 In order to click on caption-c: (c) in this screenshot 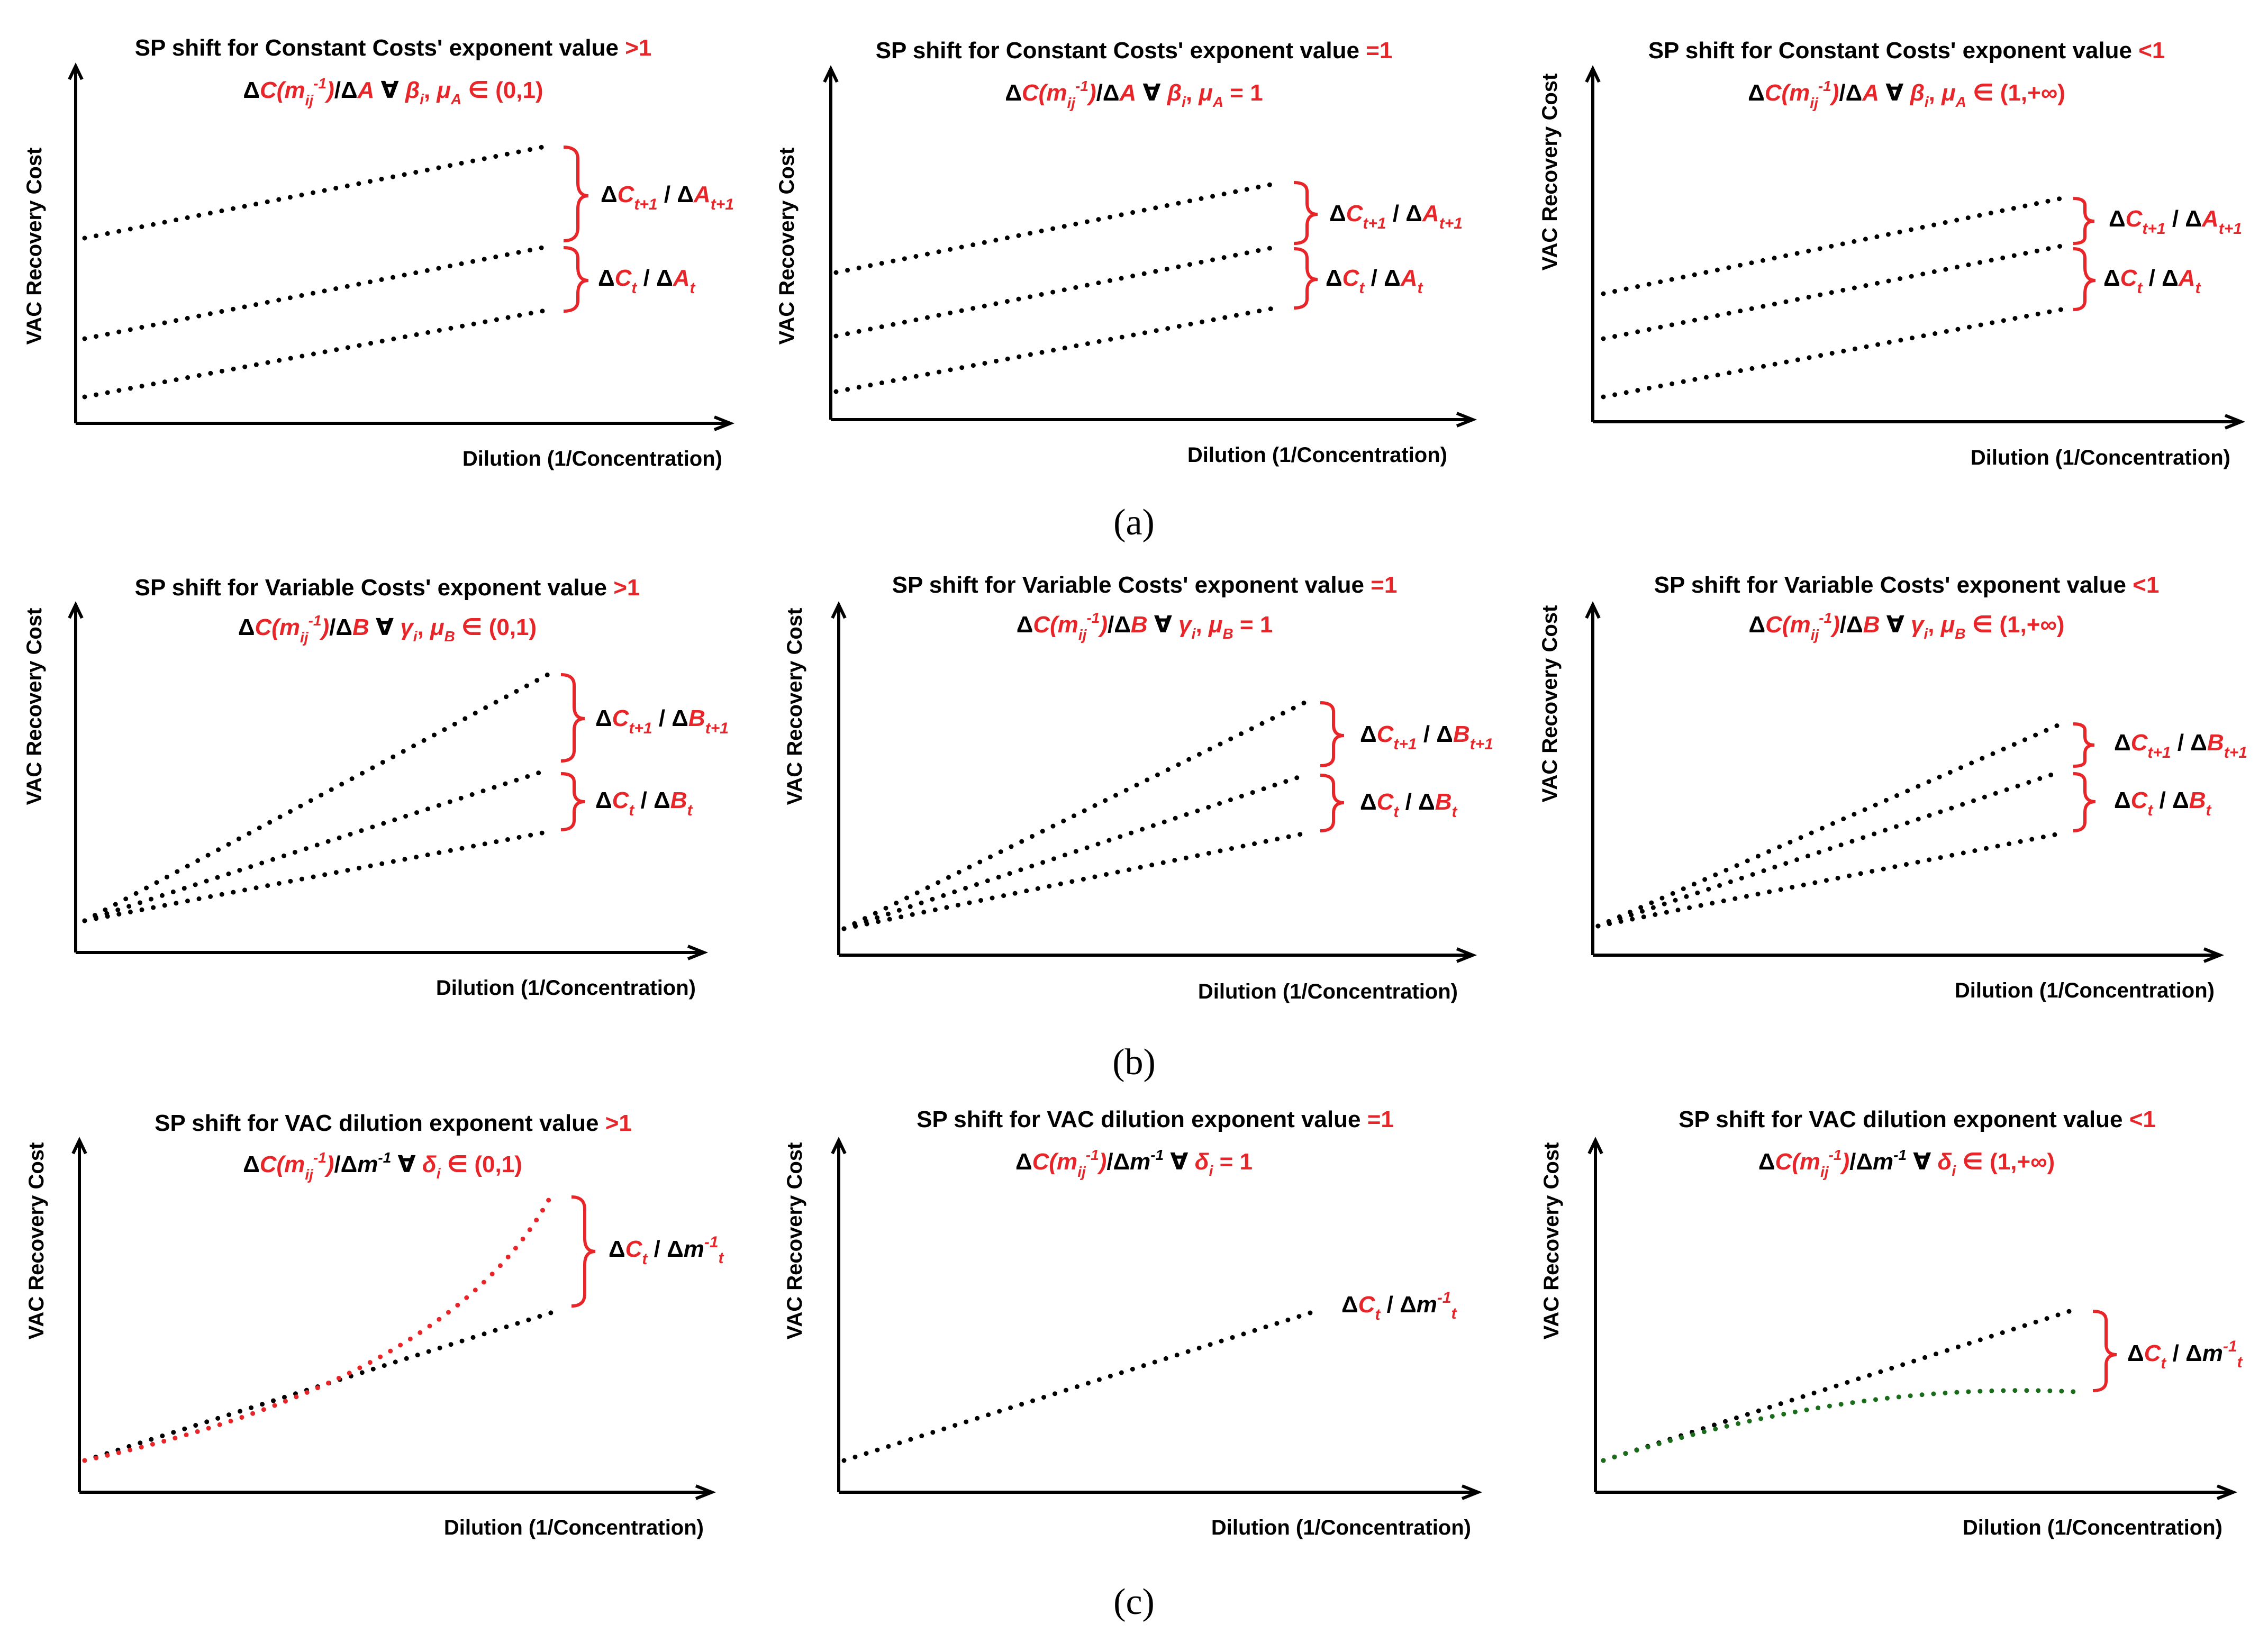, I will do `click(1134, 1602)`.